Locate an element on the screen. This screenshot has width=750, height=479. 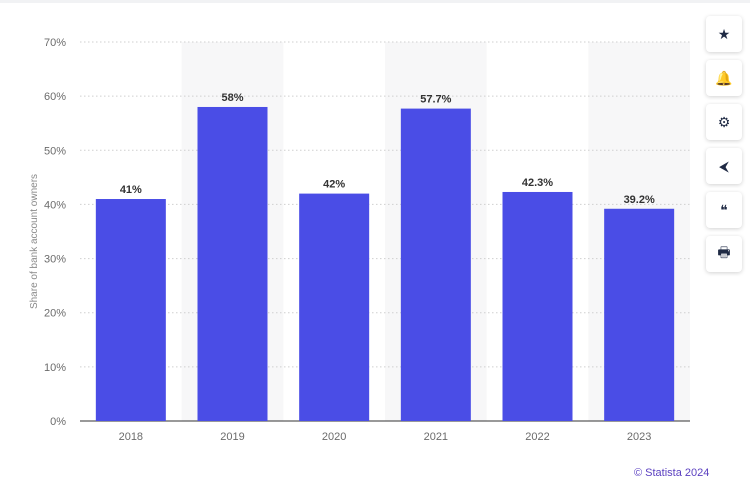
y-tick-label: 60% is located at coordinates (55, 97).